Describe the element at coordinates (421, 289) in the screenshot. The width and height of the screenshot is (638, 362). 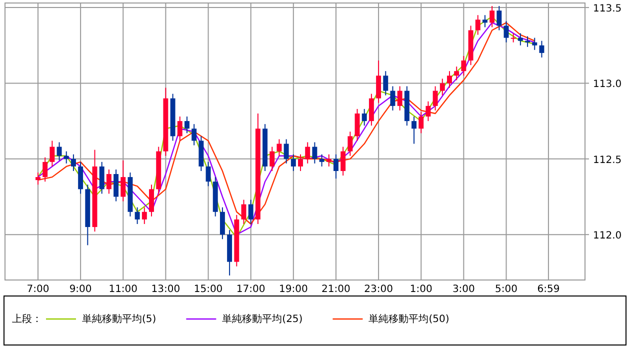
I see `x-tick-label: 1:00` at that location.